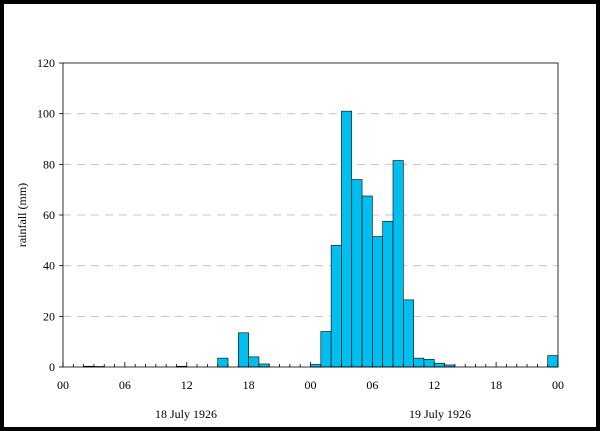  What do you see at coordinates (440, 414) in the screenshot?
I see `date-label-day2: 19 July 1926` at bounding box center [440, 414].